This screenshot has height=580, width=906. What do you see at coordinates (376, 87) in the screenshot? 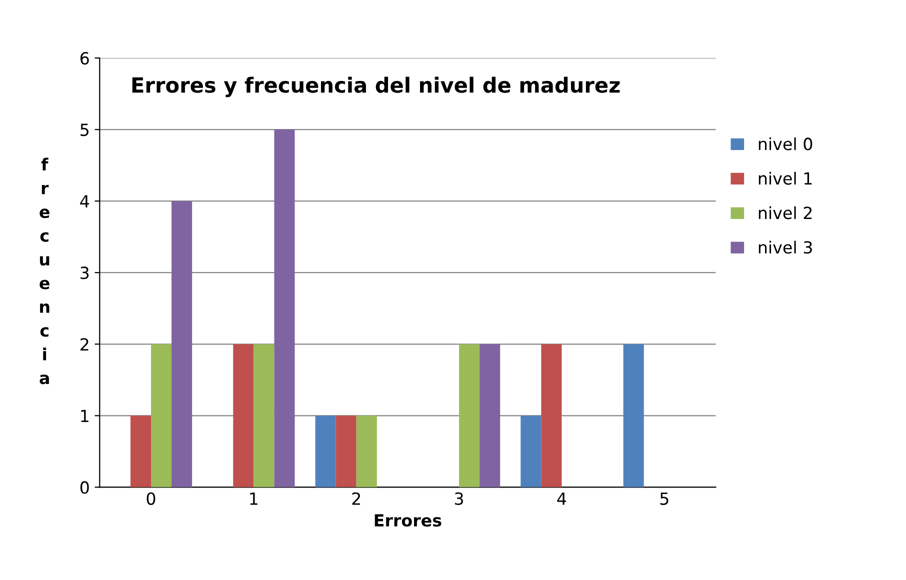
I see `text: Errores y frecuencia del nivel de madurez` at bounding box center [376, 87].